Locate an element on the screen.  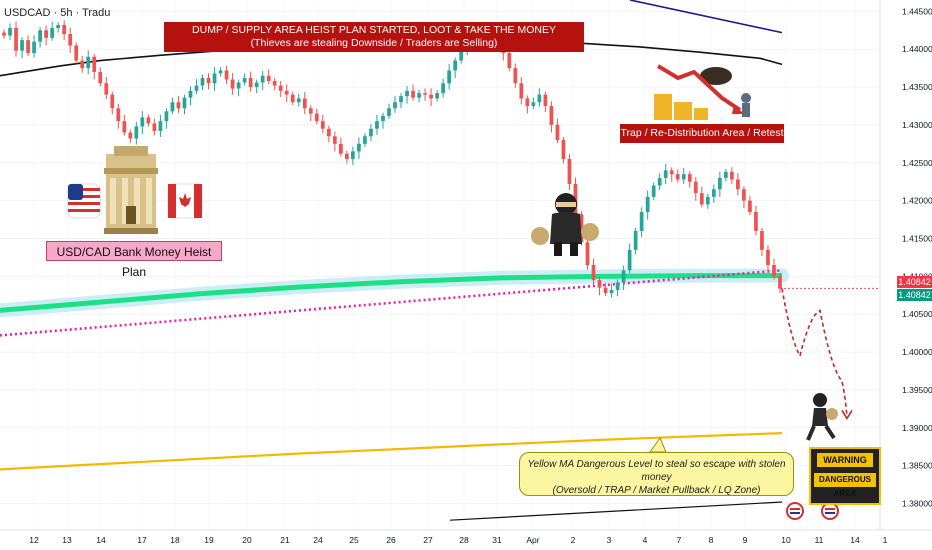
y-tick-label: 1.43000 is located at coordinates (917, 125).